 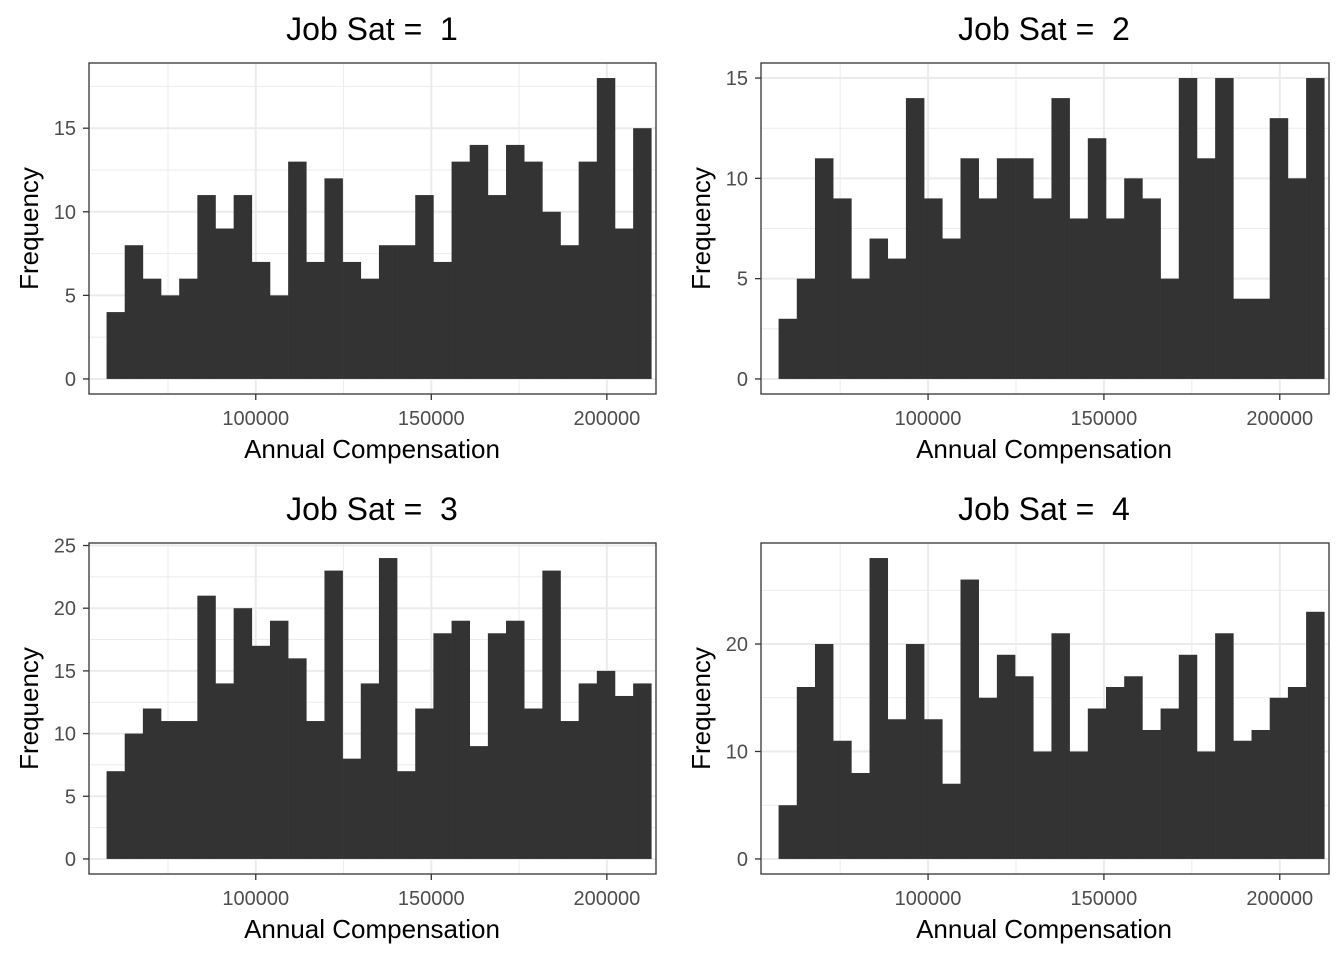 What do you see at coordinates (70, 296) in the screenshot?
I see `y-tick-label: 5` at bounding box center [70, 296].